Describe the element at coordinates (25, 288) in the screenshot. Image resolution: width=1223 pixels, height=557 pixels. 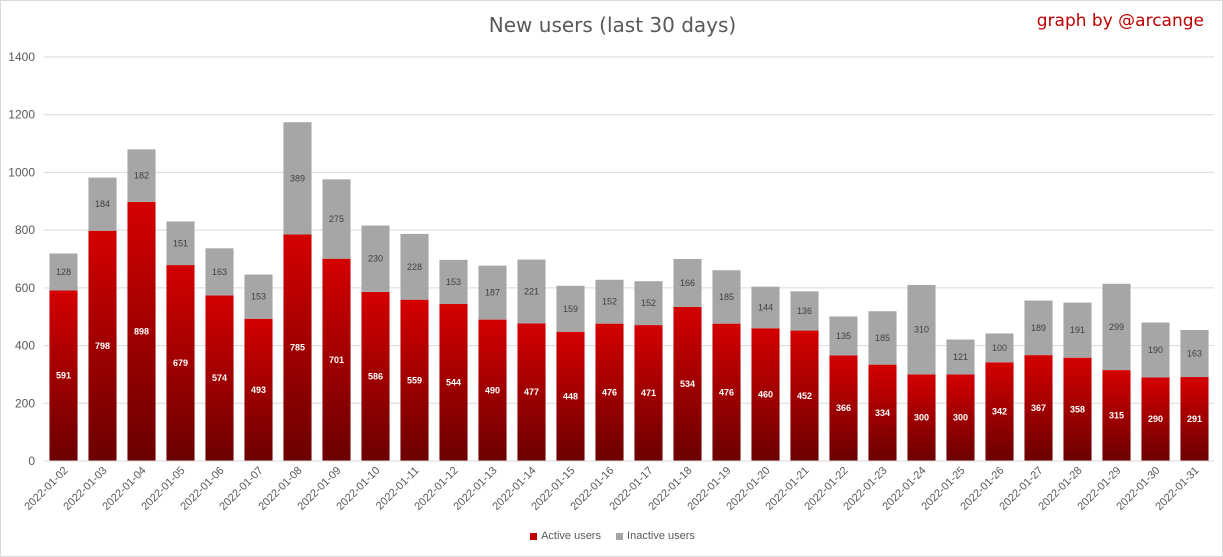
I see `y-tick-label: 600` at that location.